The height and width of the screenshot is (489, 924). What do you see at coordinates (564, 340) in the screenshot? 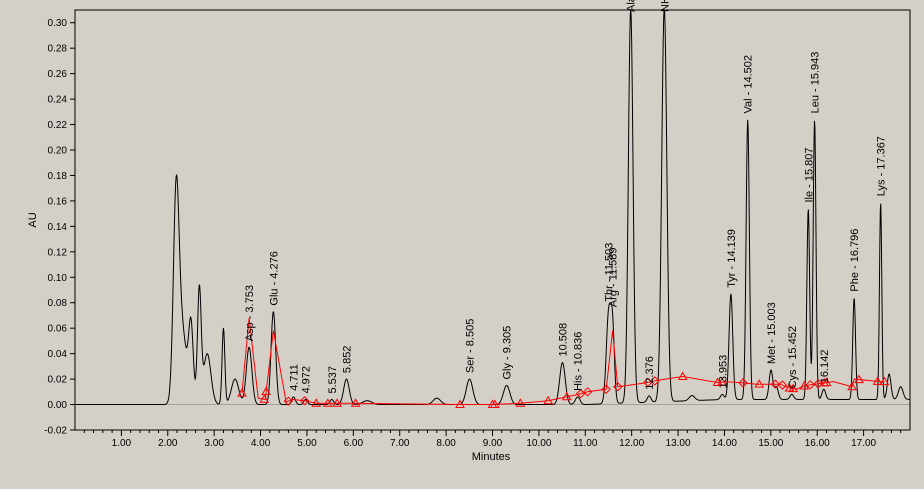
I see `peak-label: 10.508` at bounding box center [564, 340].